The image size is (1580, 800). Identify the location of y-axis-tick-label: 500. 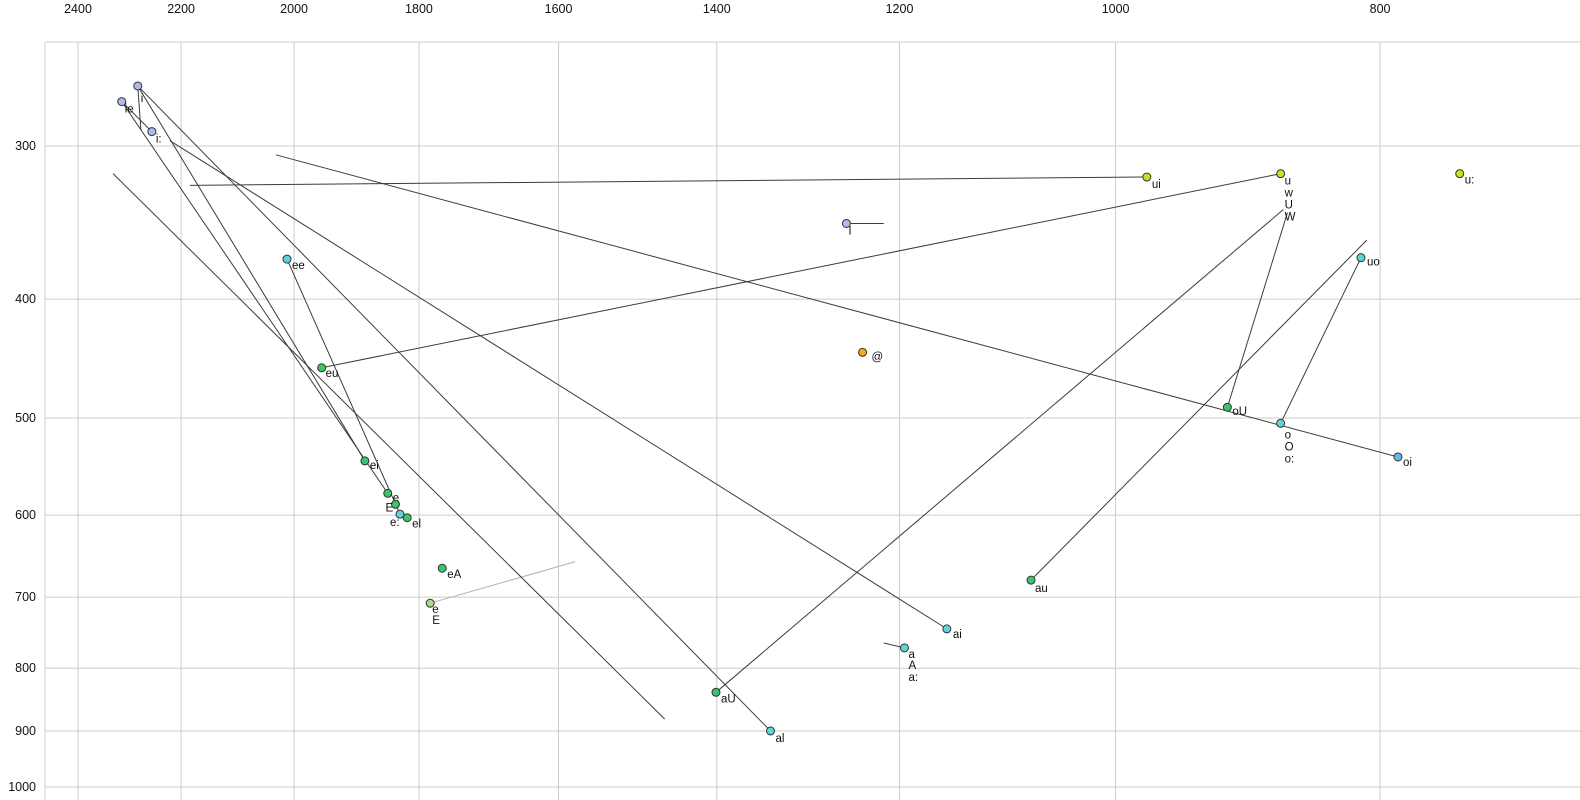
(25, 418).